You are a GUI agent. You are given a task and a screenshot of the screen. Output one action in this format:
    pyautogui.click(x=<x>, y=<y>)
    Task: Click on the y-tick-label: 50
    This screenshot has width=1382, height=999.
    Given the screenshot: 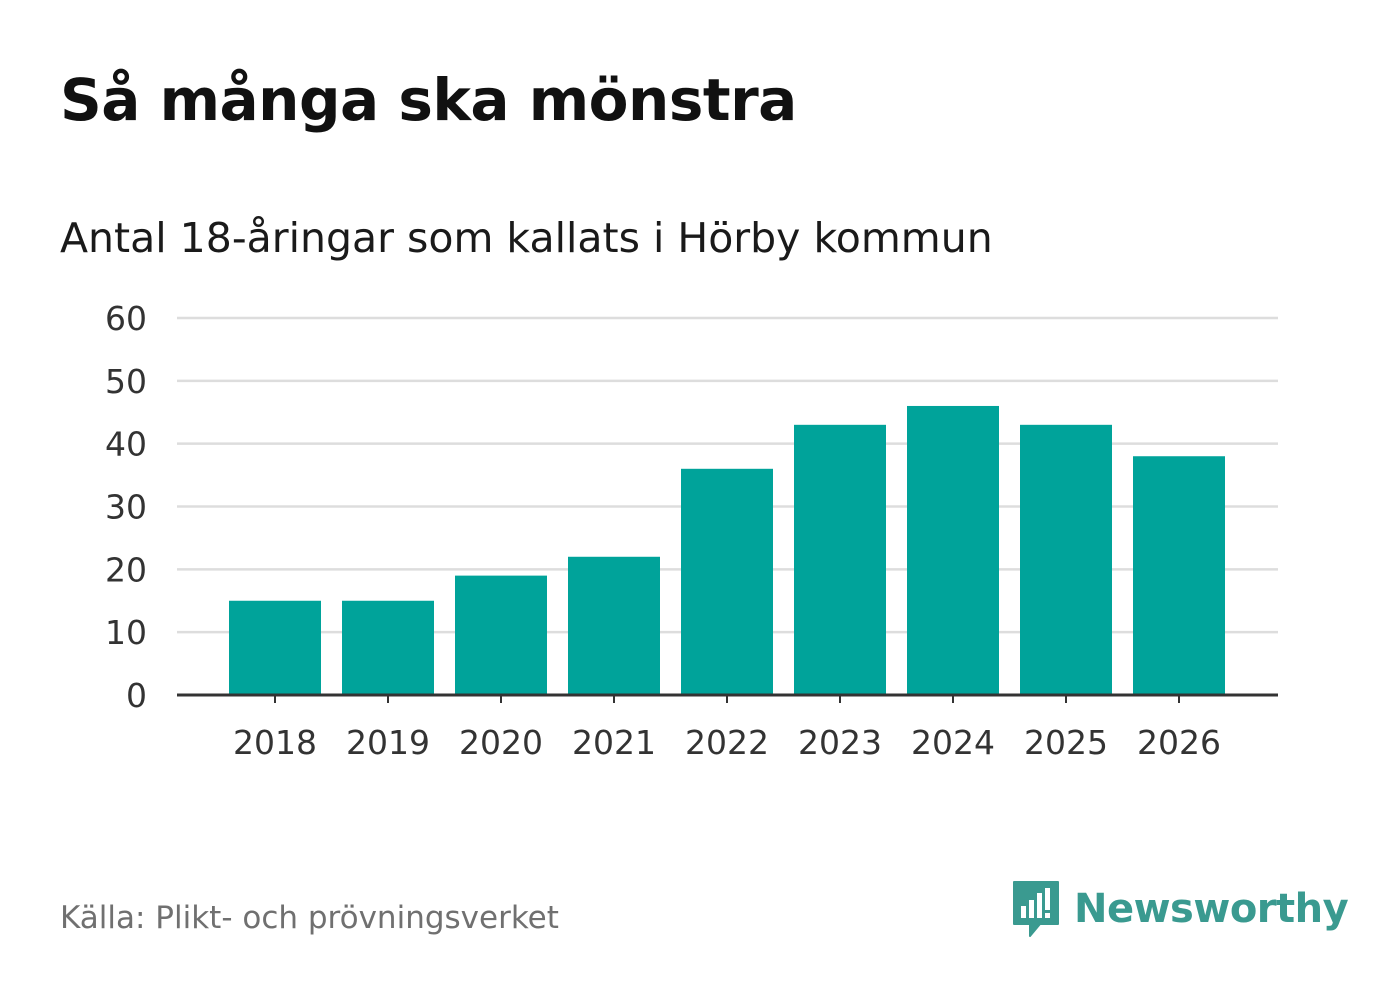 What is the action you would take?
    pyautogui.click(x=126, y=381)
    